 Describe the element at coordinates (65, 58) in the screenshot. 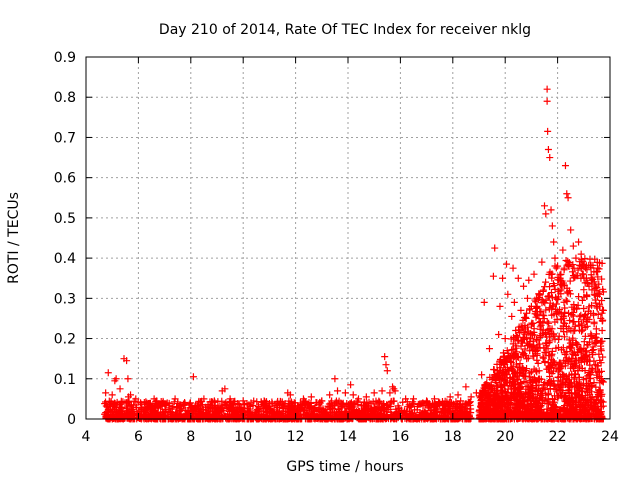

I see `y-tick-label: 0.9` at that location.